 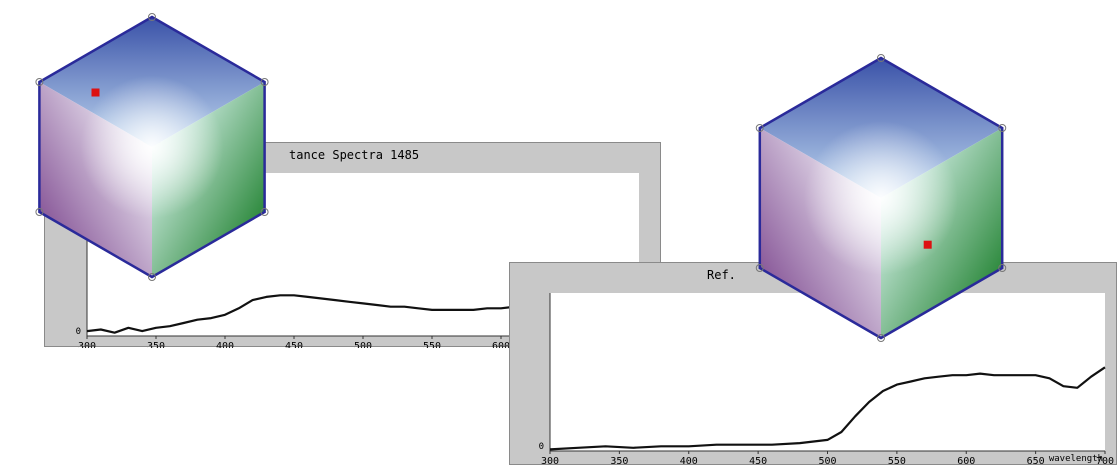 I want to click on x-tick-label: 650, so click(x=1036, y=461).